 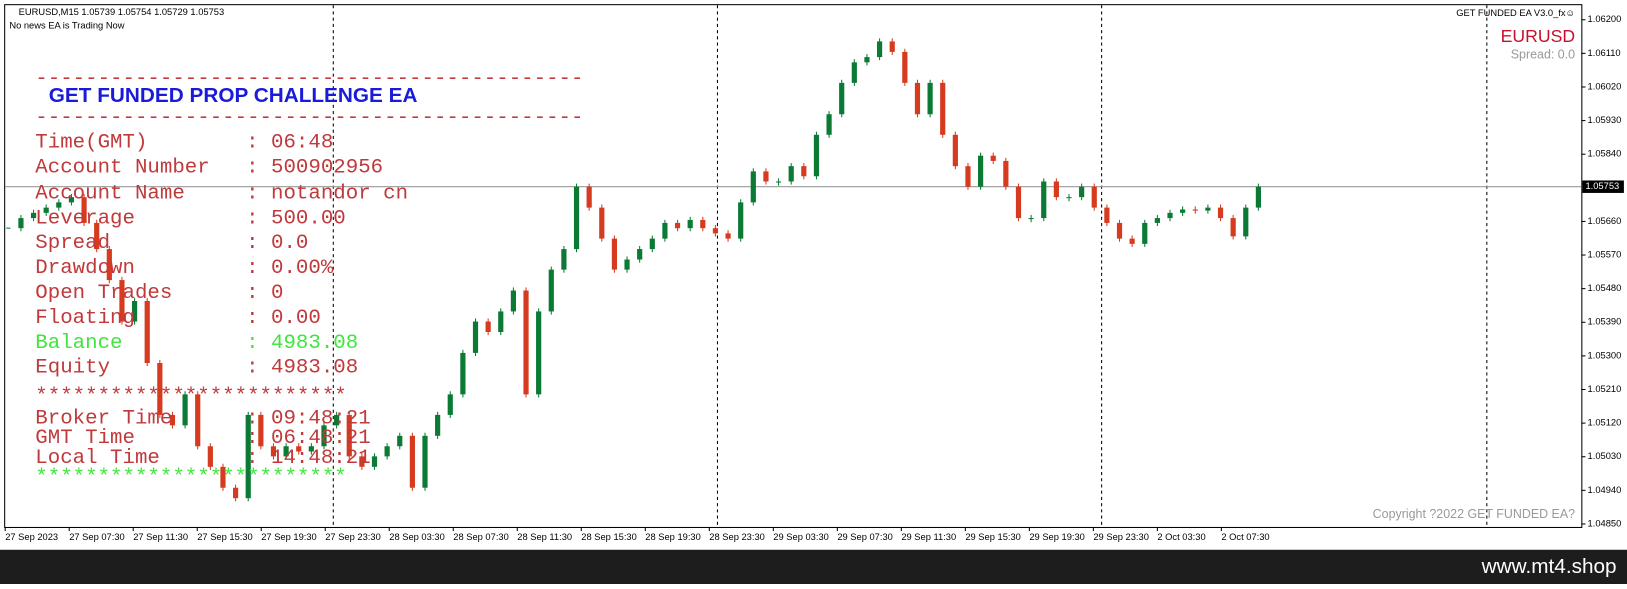 I want to click on footer-bar, so click(x=813, y=566).